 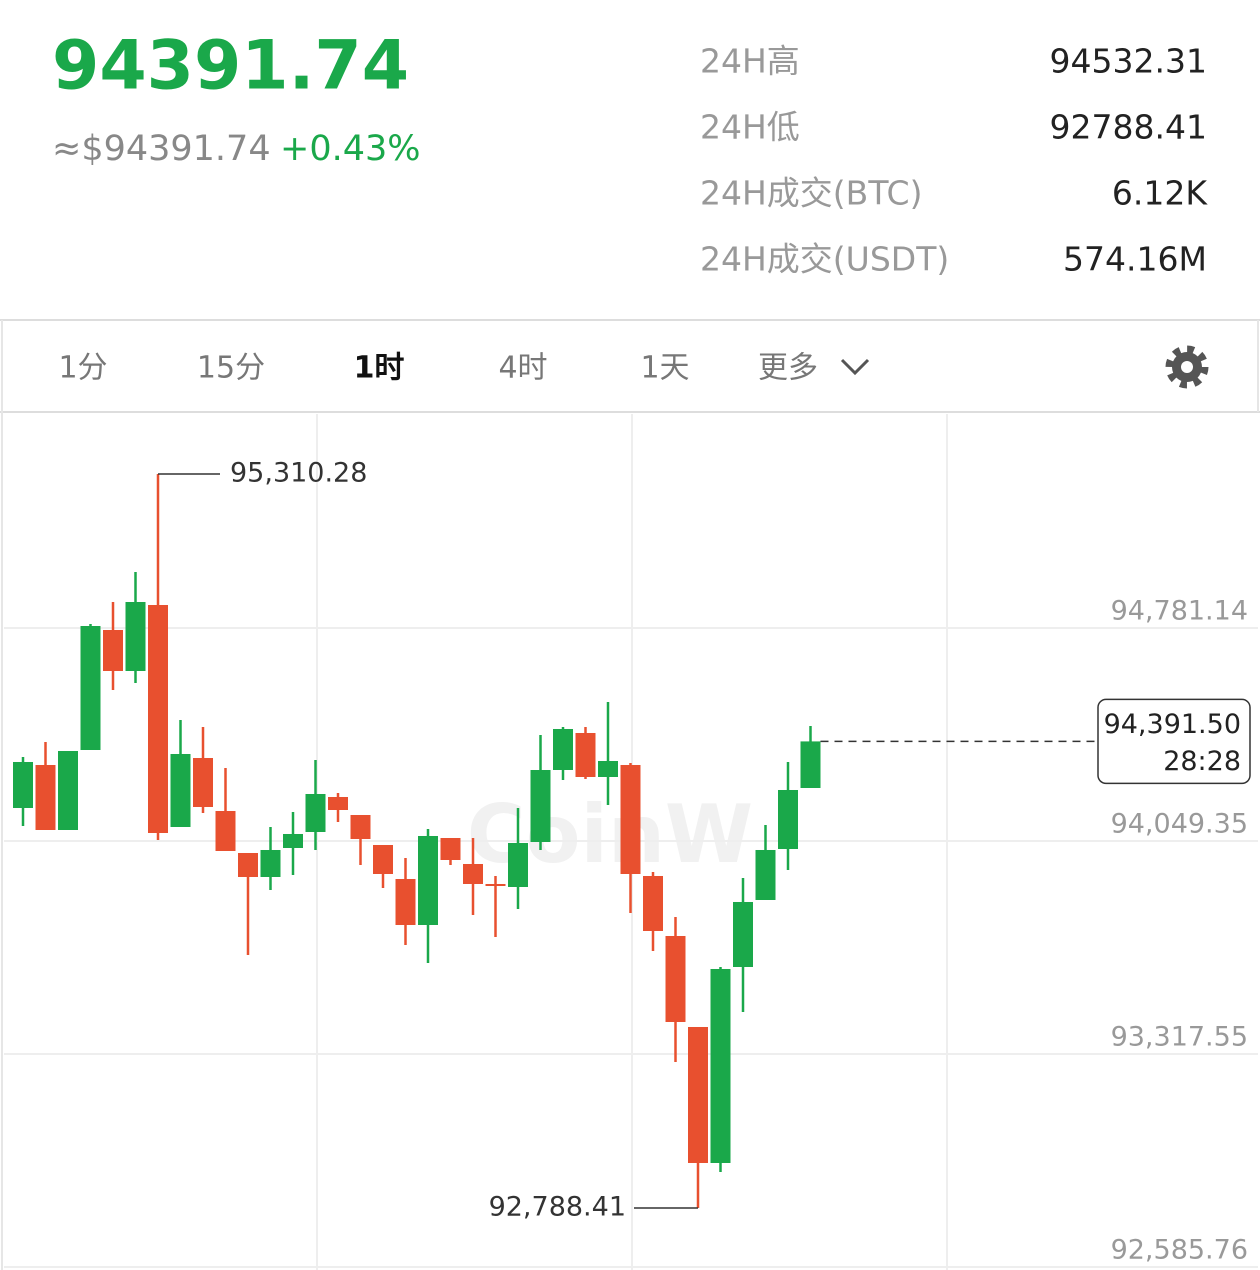 I want to click on countdown: 28:28, so click(x=1202, y=761).